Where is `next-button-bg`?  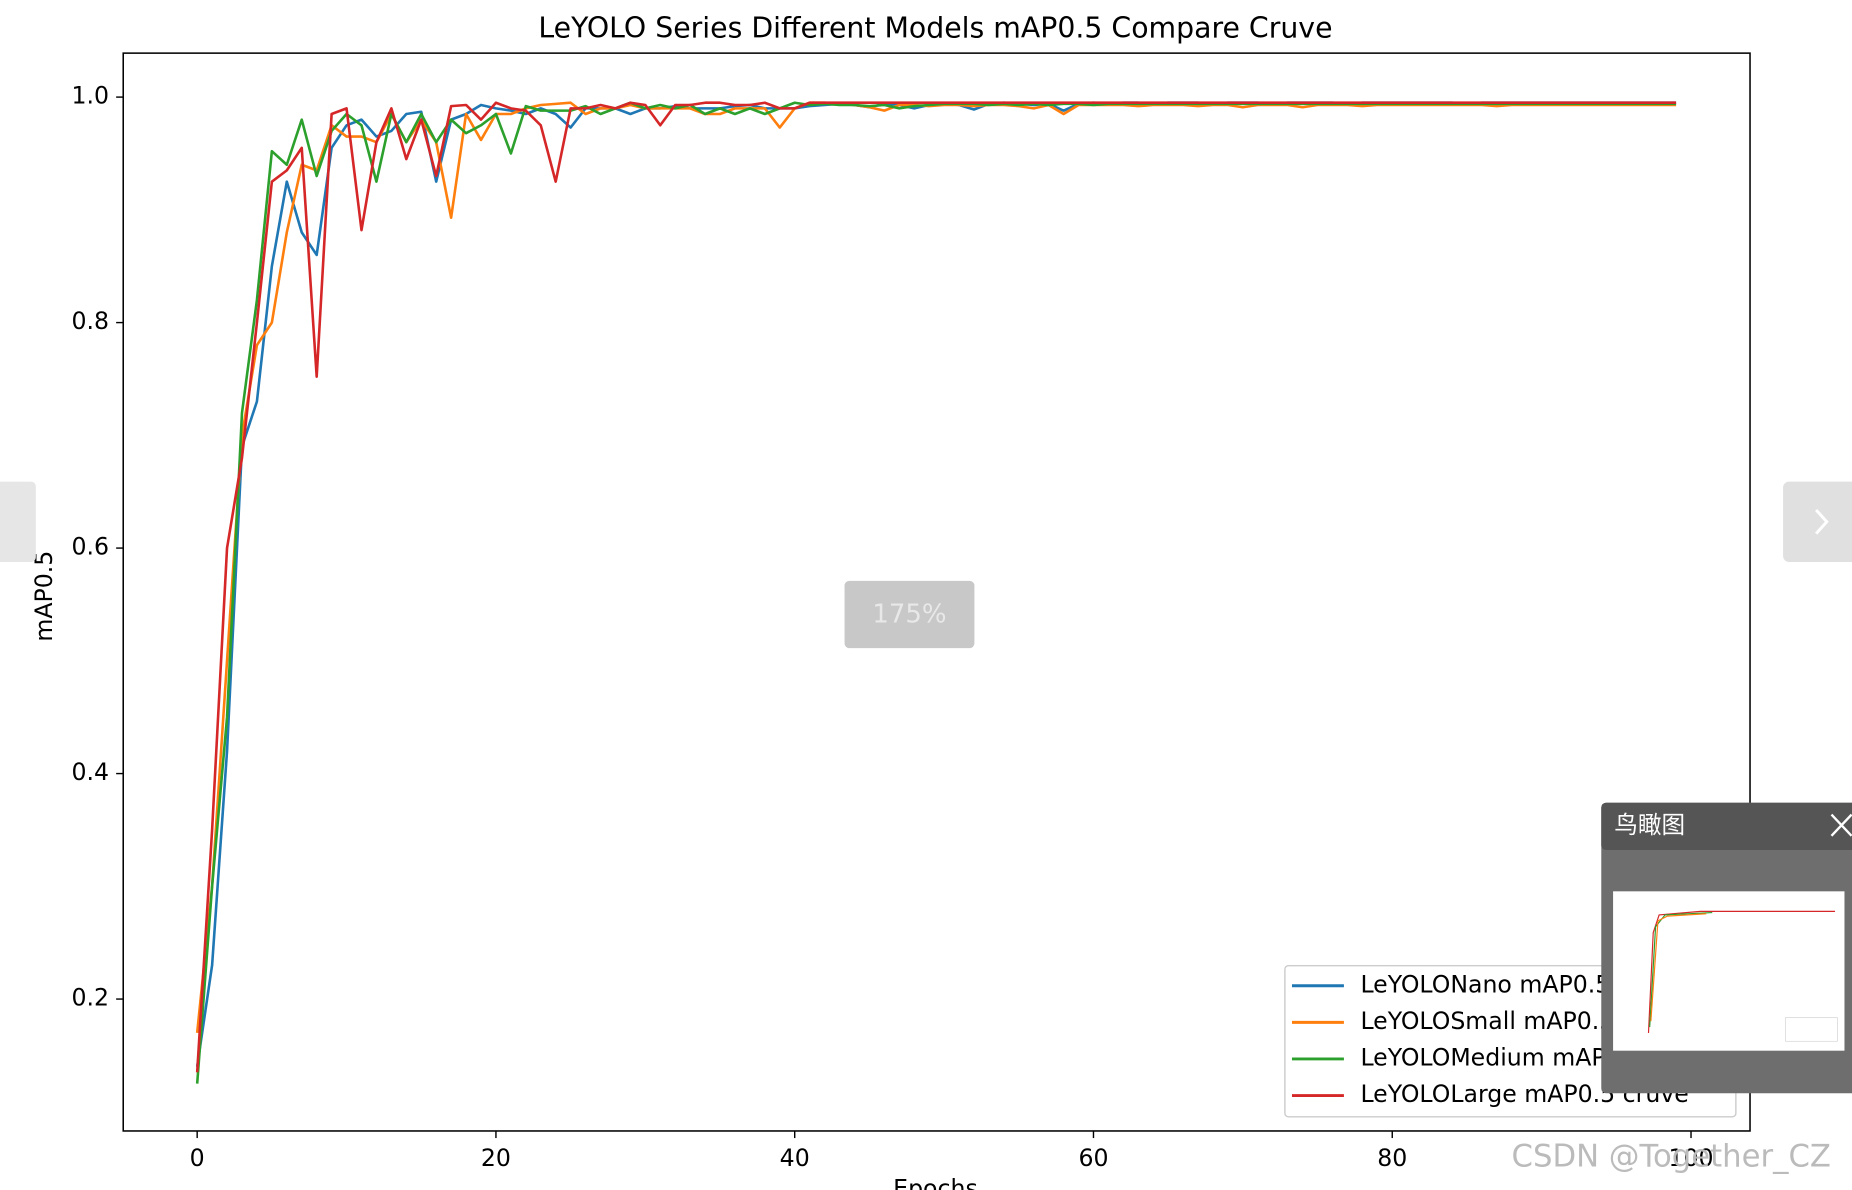
next-button-bg is located at coordinates (1817, 521).